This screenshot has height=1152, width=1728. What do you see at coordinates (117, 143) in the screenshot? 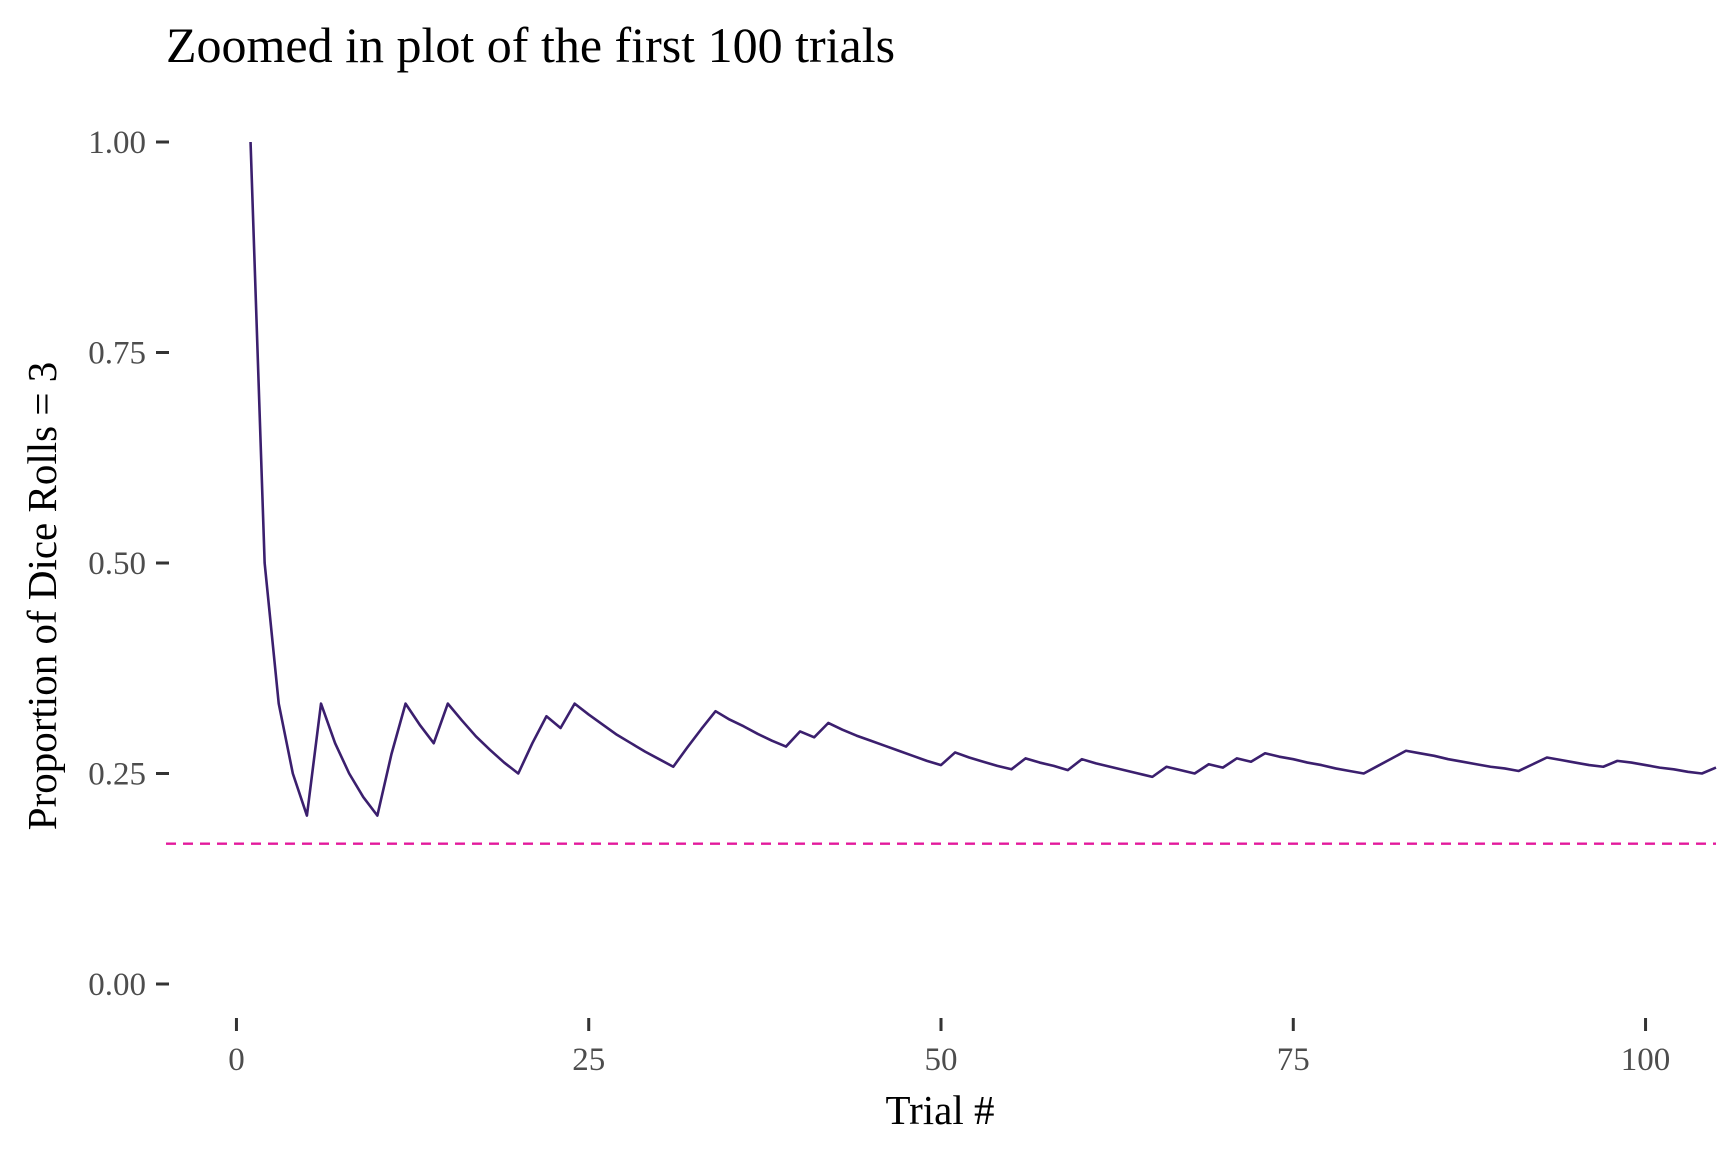
I see `y-tick-label: 1.00` at bounding box center [117, 143].